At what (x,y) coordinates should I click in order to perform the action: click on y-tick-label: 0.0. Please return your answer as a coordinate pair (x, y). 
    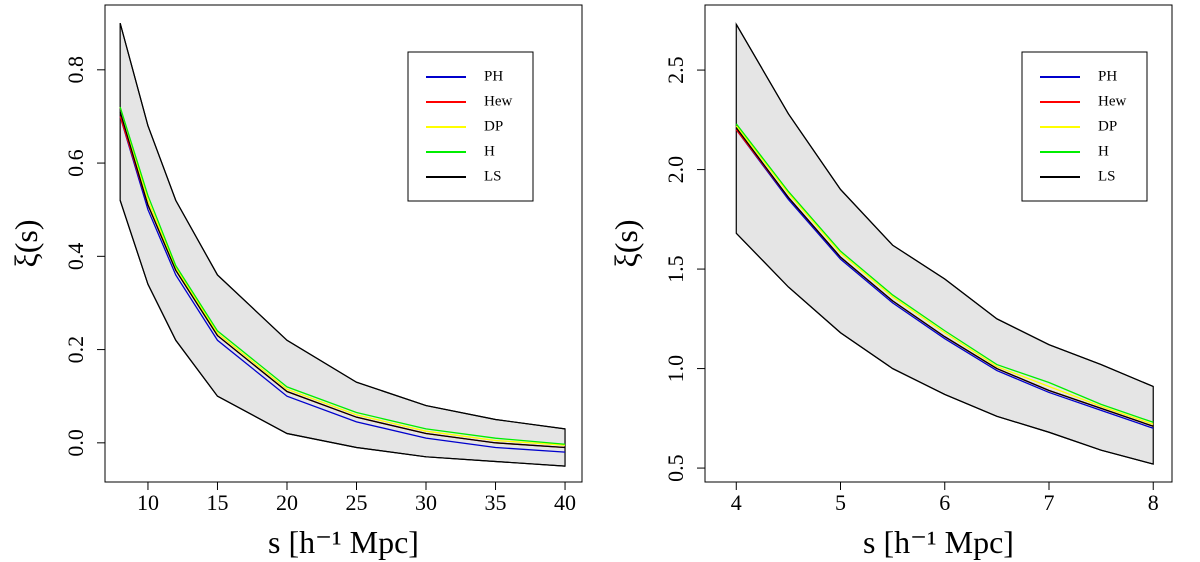
    Looking at the image, I should click on (75, 443).